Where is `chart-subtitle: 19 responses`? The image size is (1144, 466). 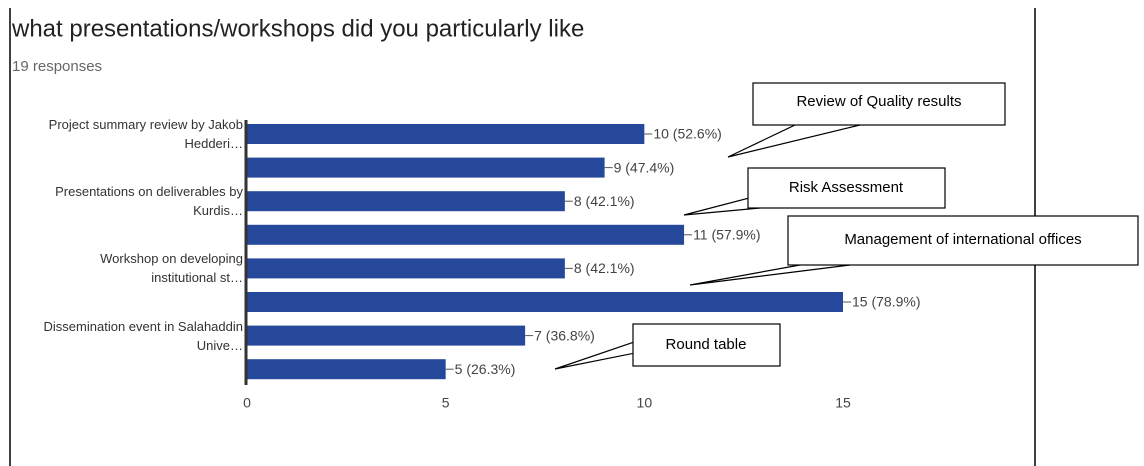 chart-subtitle: 19 responses is located at coordinates (57, 66).